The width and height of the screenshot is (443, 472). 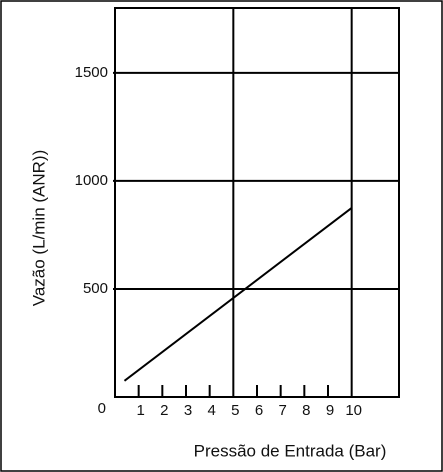 I want to click on x-tick-label: 3, so click(x=188, y=410).